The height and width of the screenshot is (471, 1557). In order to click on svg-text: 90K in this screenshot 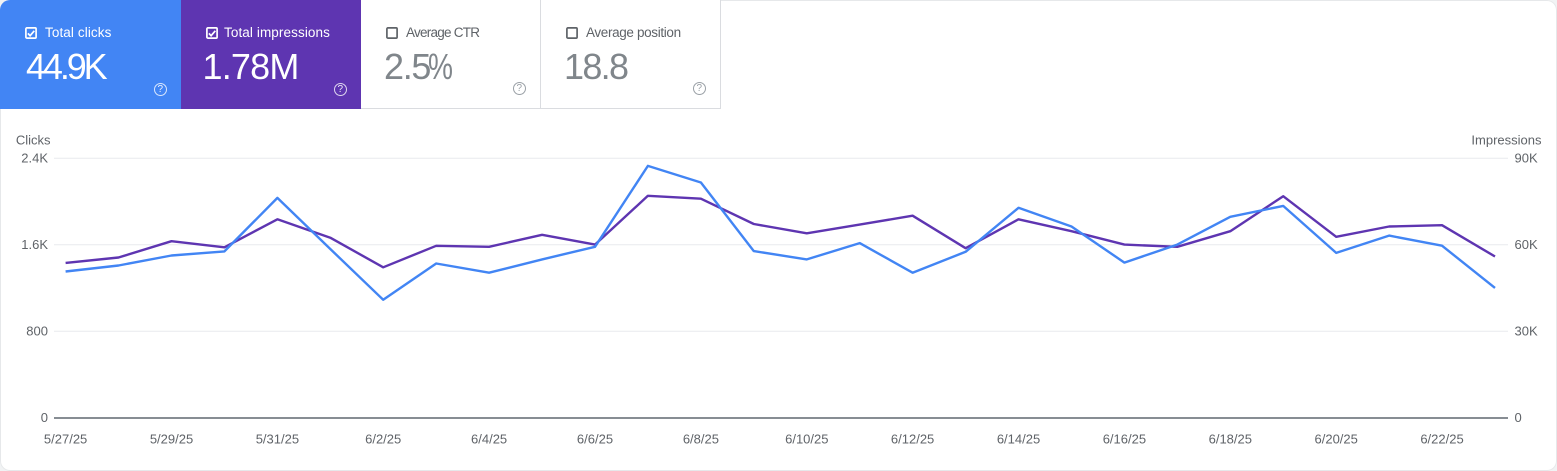, I will do `click(1526, 158)`.